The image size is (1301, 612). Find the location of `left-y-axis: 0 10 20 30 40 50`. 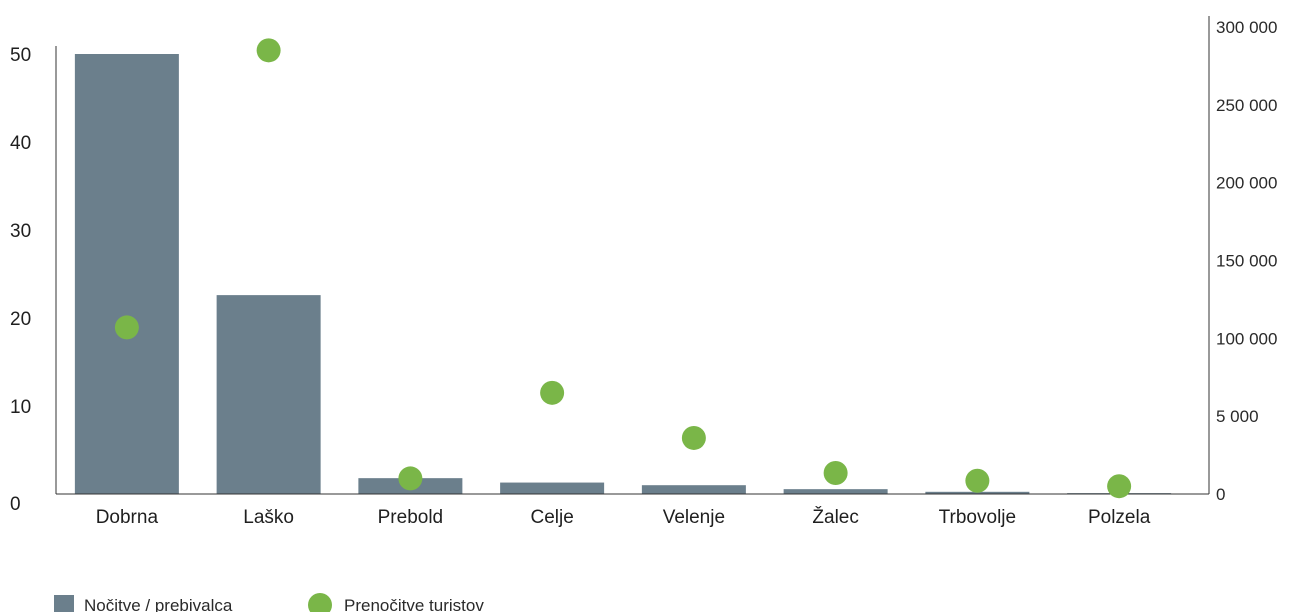

left-y-axis: 0 10 20 30 40 50 is located at coordinates (33, 280).